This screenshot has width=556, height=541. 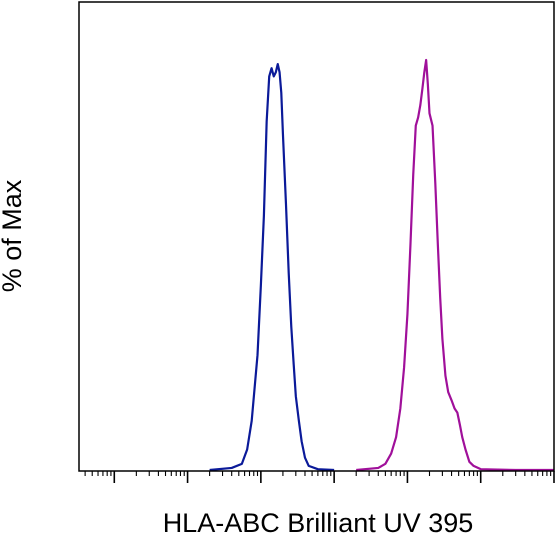 What do you see at coordinates (318, 523) in the screenshot?
I see `x-axis-title: HLA-ABC Brilliant UV 395` at bounding box center [318, 523].